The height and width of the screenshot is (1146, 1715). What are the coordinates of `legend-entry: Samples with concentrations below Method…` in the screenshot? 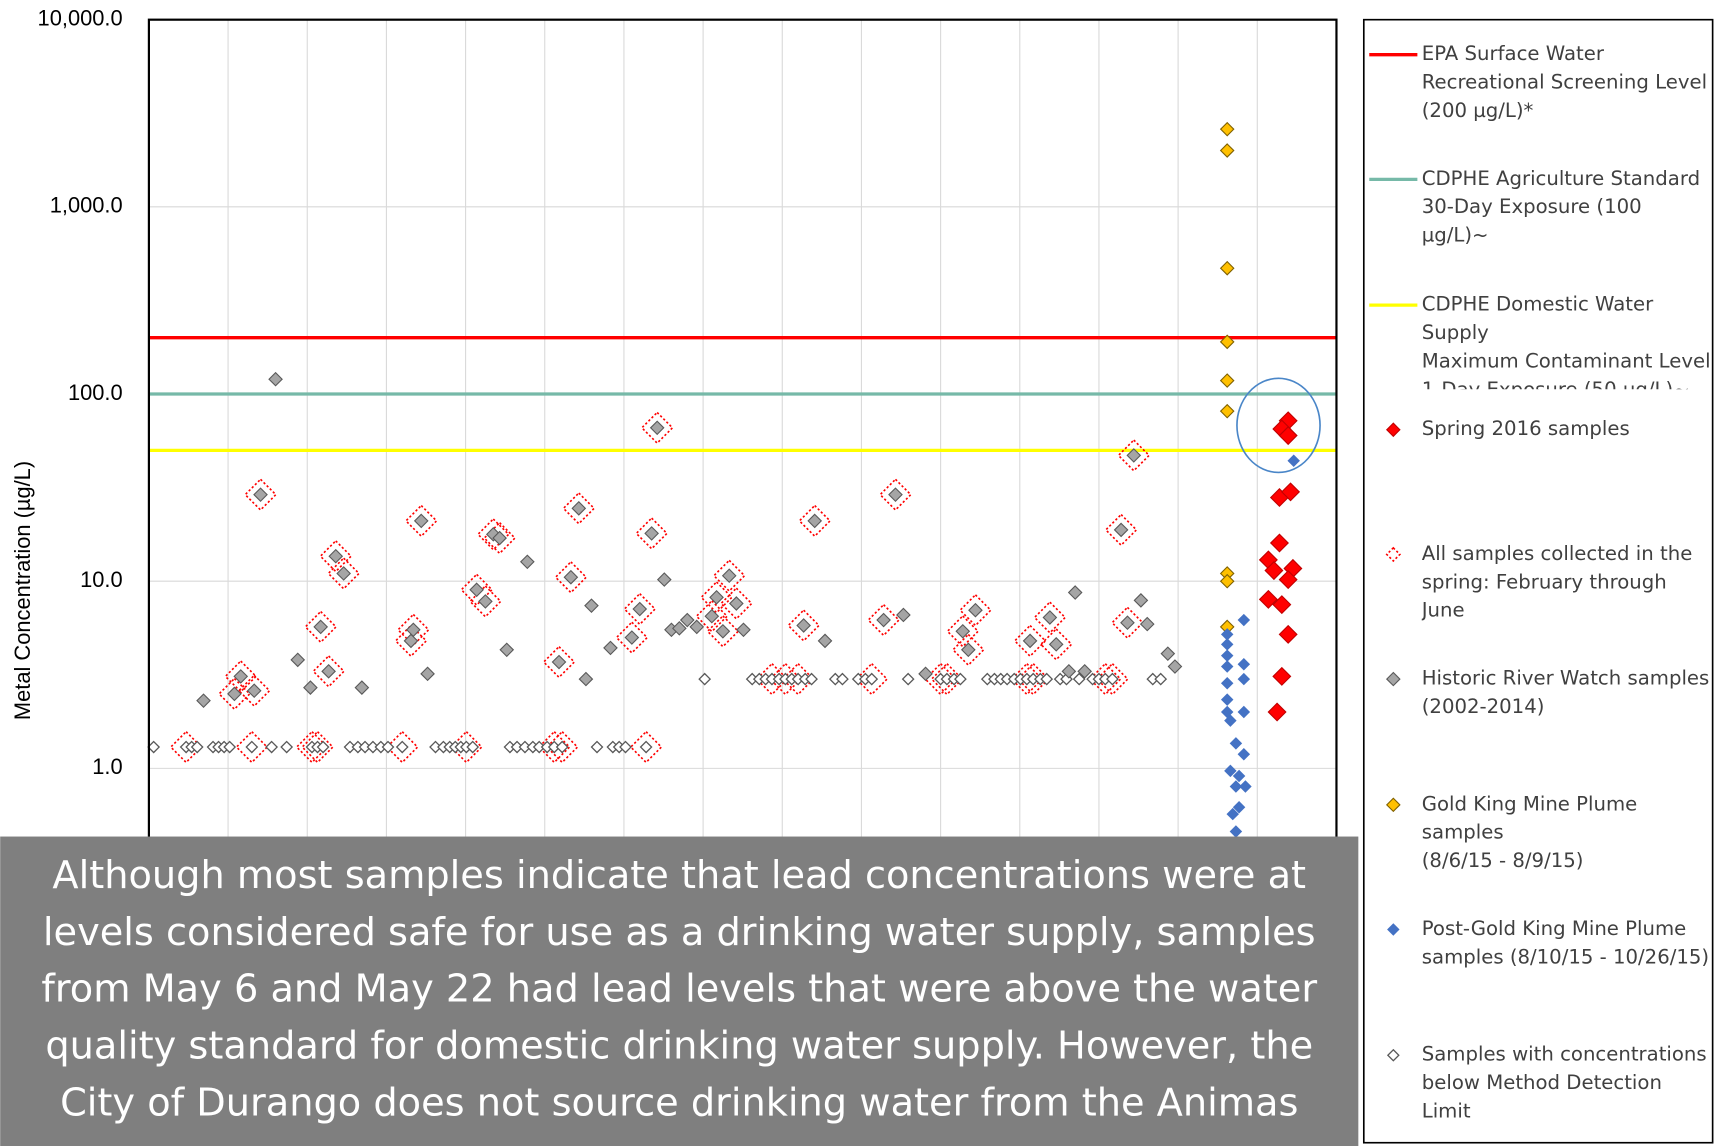 It's located at (1564, 1083).